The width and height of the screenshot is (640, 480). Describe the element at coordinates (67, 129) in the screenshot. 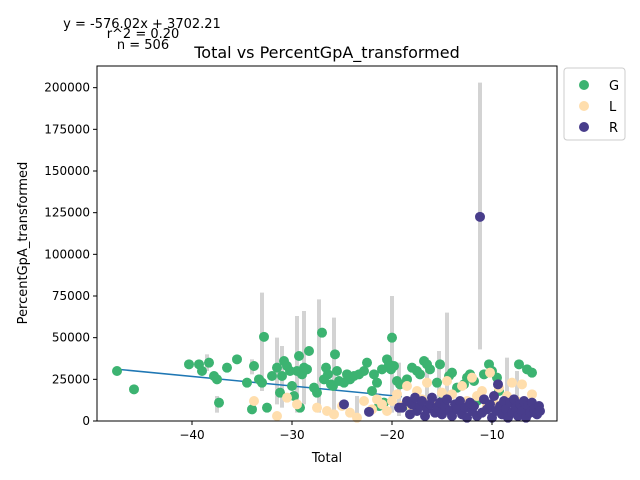

I see `y-tick-label: 175000` at that location.